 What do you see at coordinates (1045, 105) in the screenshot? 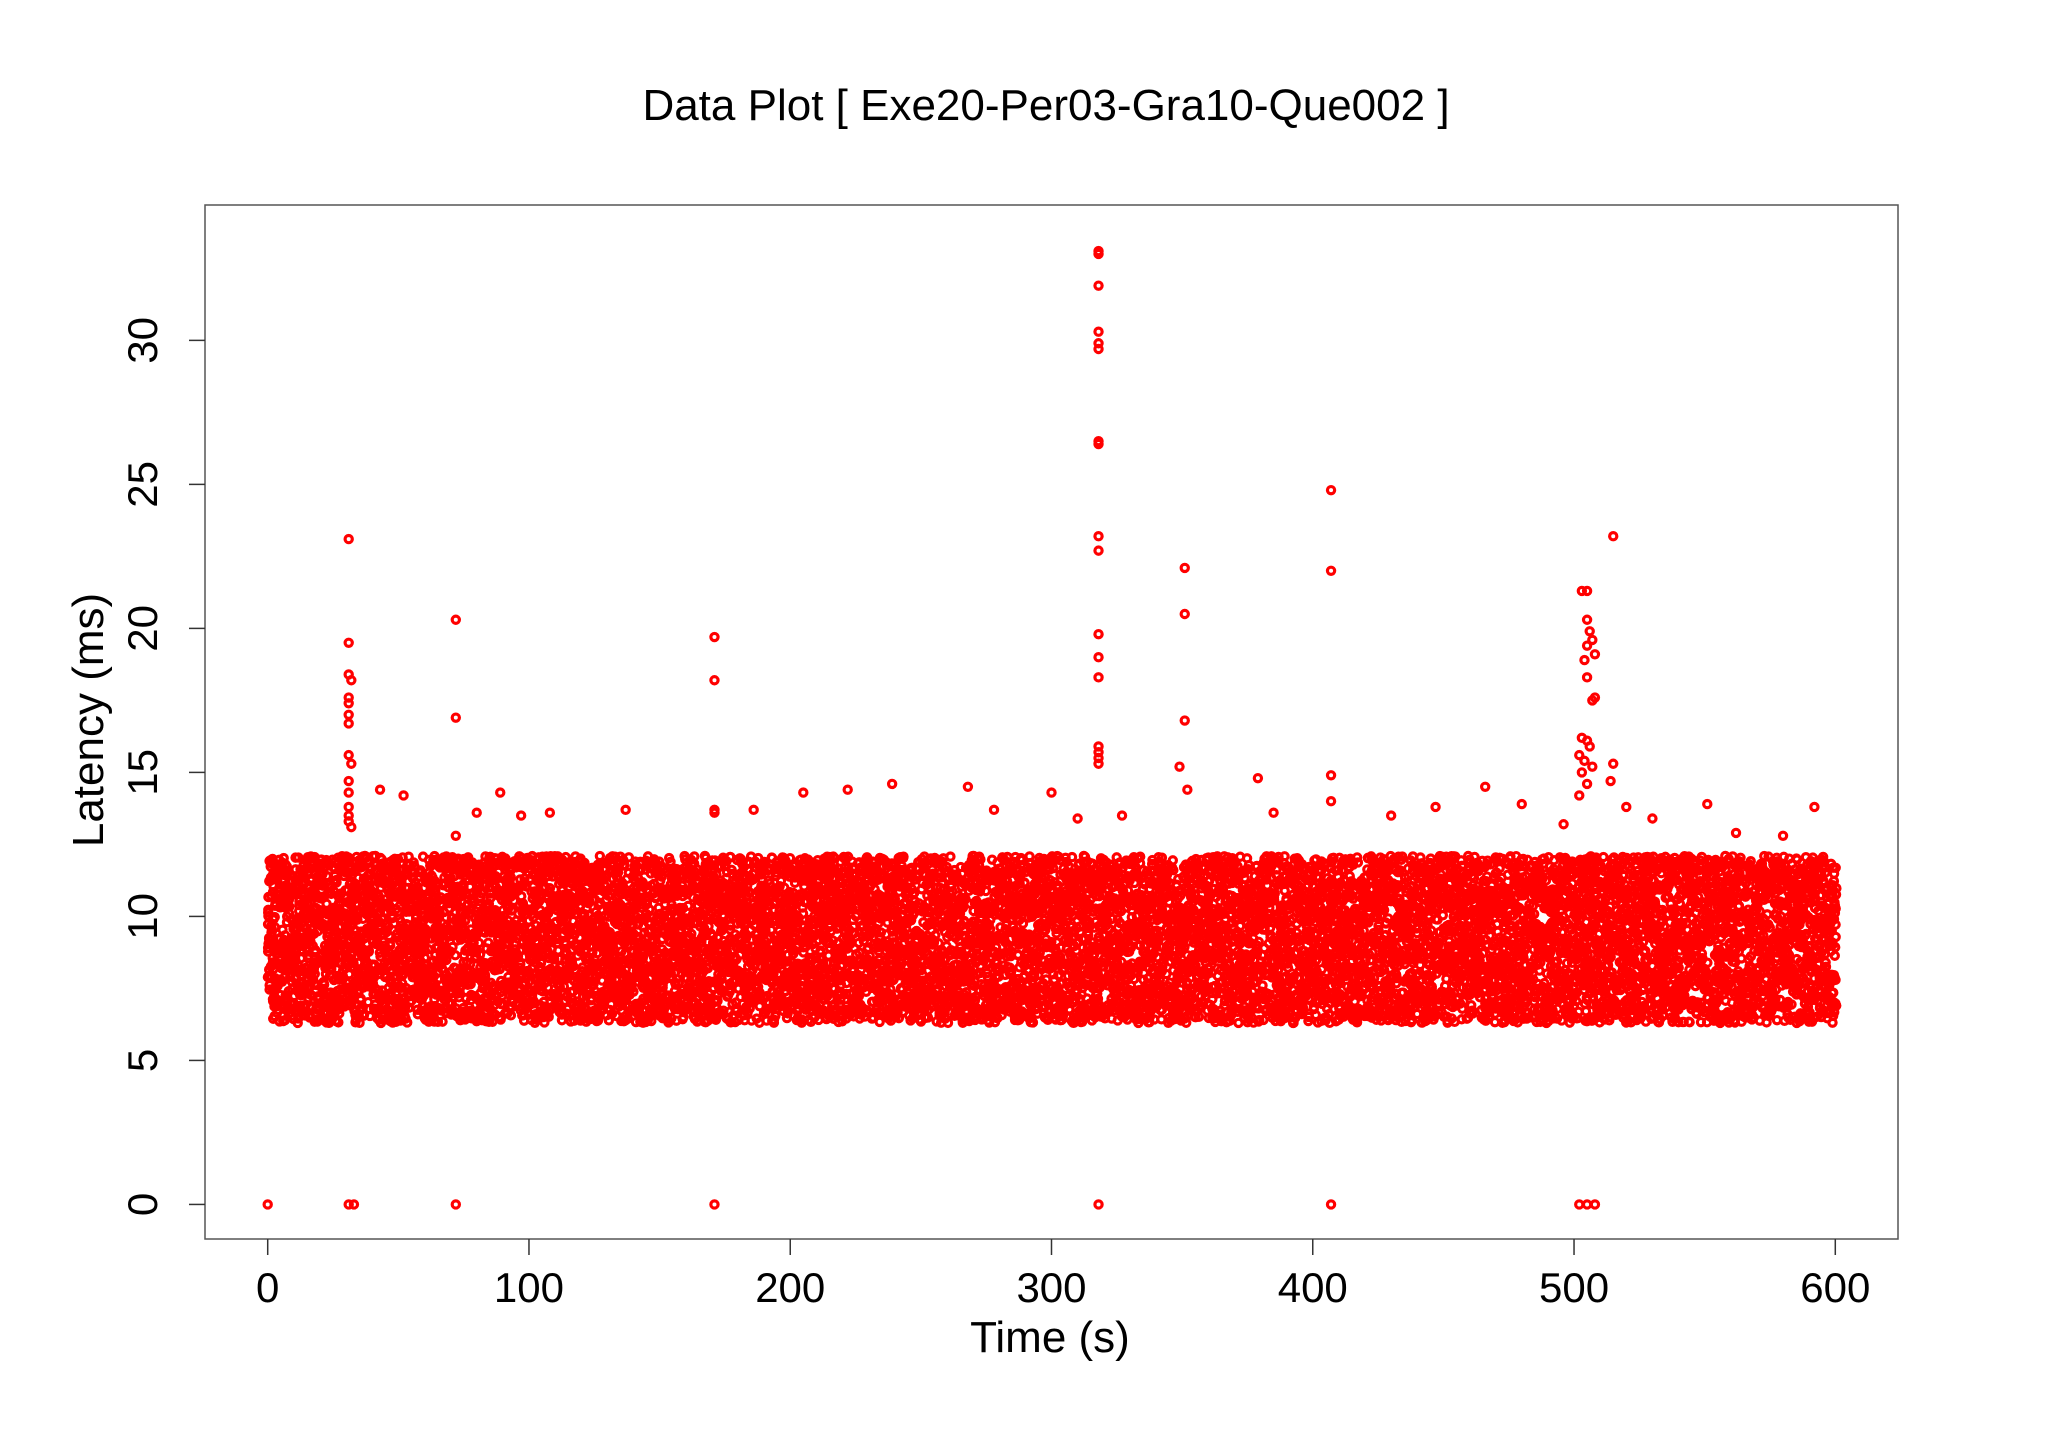
I see `chart-title: Data Plot [ Exe20-Per03-Gra10-Que002 ]` at bounding box center [1045, 105].